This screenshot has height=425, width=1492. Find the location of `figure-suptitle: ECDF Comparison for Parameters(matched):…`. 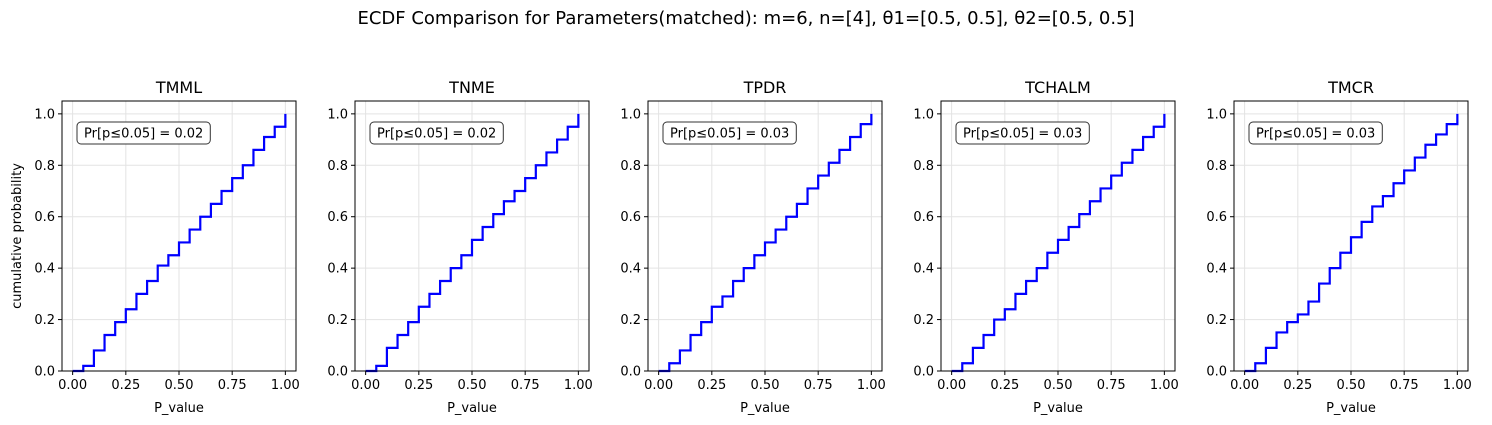

figure-suptitle: ECDF Comparison for Parameters(matched):… is located at coordinates (745, 18).